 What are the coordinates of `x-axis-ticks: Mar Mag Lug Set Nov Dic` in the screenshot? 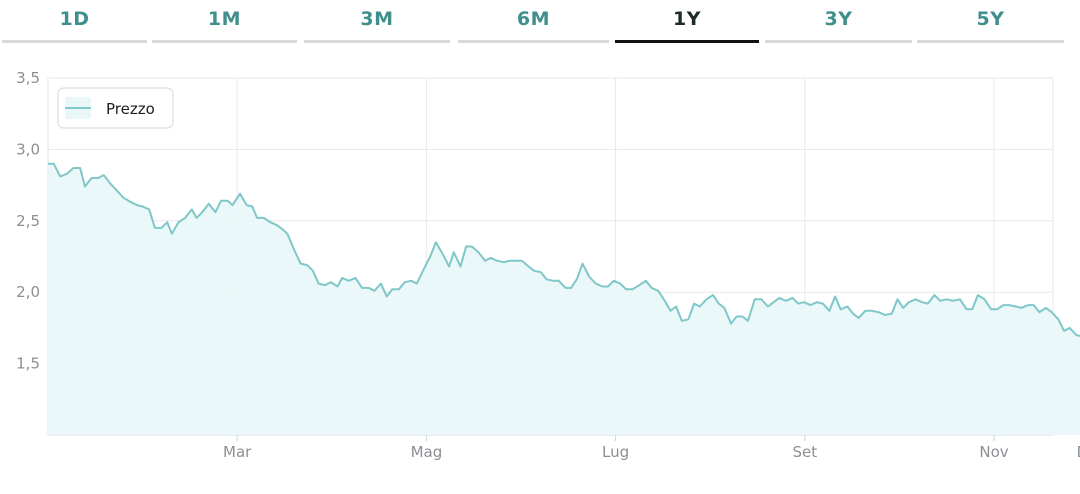 It's located at (651, 452).